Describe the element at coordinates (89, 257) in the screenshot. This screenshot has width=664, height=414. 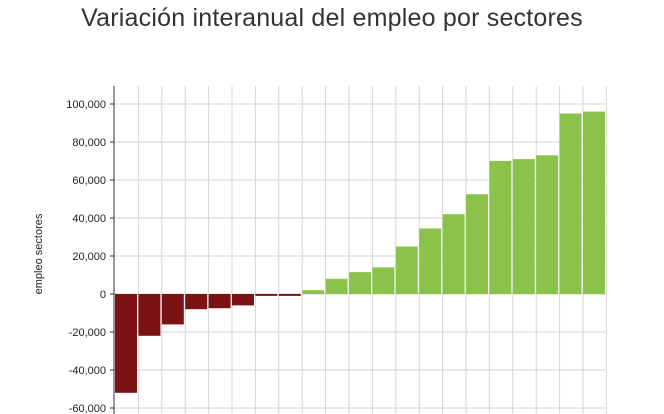
I see `y-tick-label: 20,000` at that location.